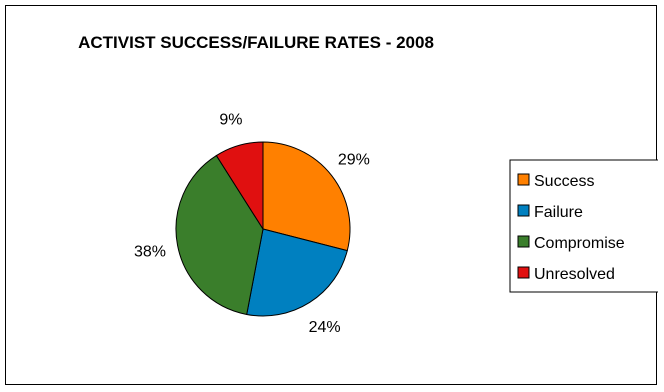  Describe the element at coordinates (523, 179) in the screenshot. I see `legend-swatch-success` at that location.